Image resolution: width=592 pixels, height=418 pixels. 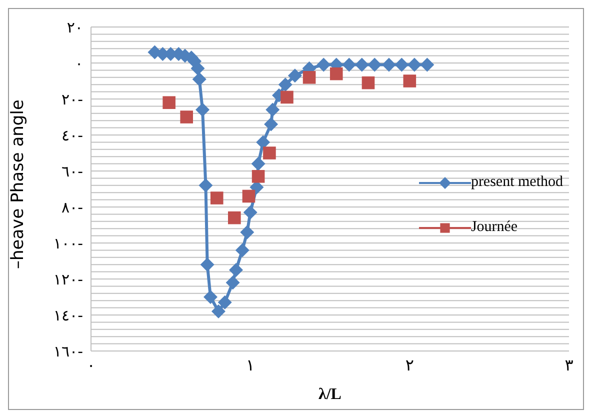 What do you see at coordinates (250, 364) in the screenshot?
I see `x-tick-label: ١` at bounding box center [250, 364].